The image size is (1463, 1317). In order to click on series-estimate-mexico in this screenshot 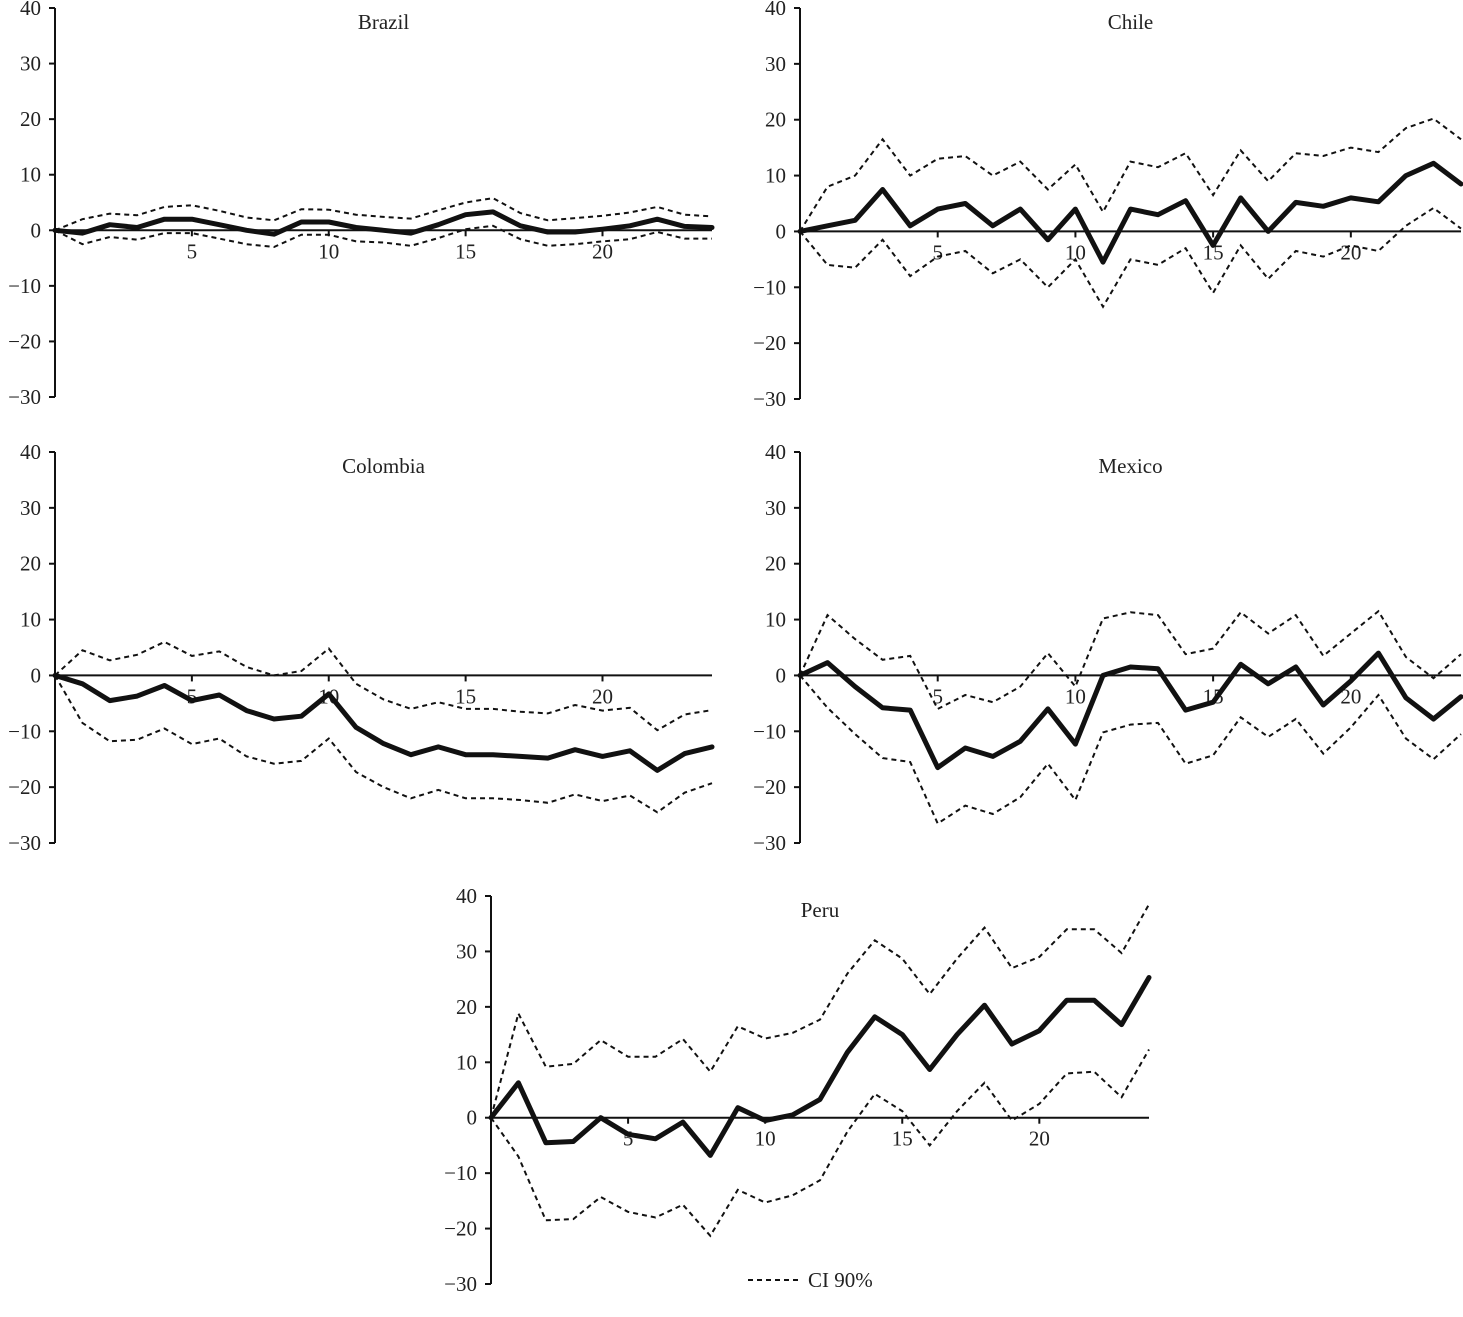, I will do `click(1130, 710)`.